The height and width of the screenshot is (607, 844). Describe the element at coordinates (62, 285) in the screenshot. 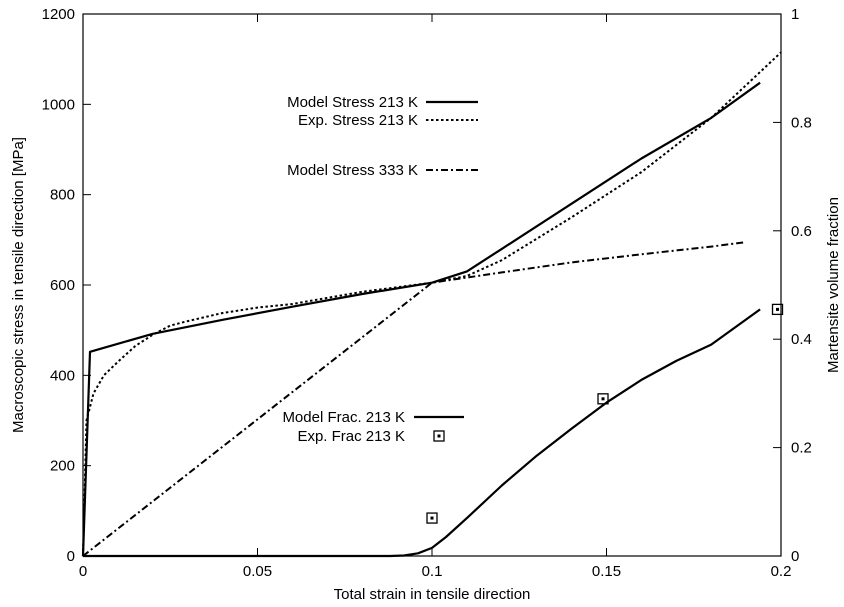

I see `y-tick-label: 600` at that location.